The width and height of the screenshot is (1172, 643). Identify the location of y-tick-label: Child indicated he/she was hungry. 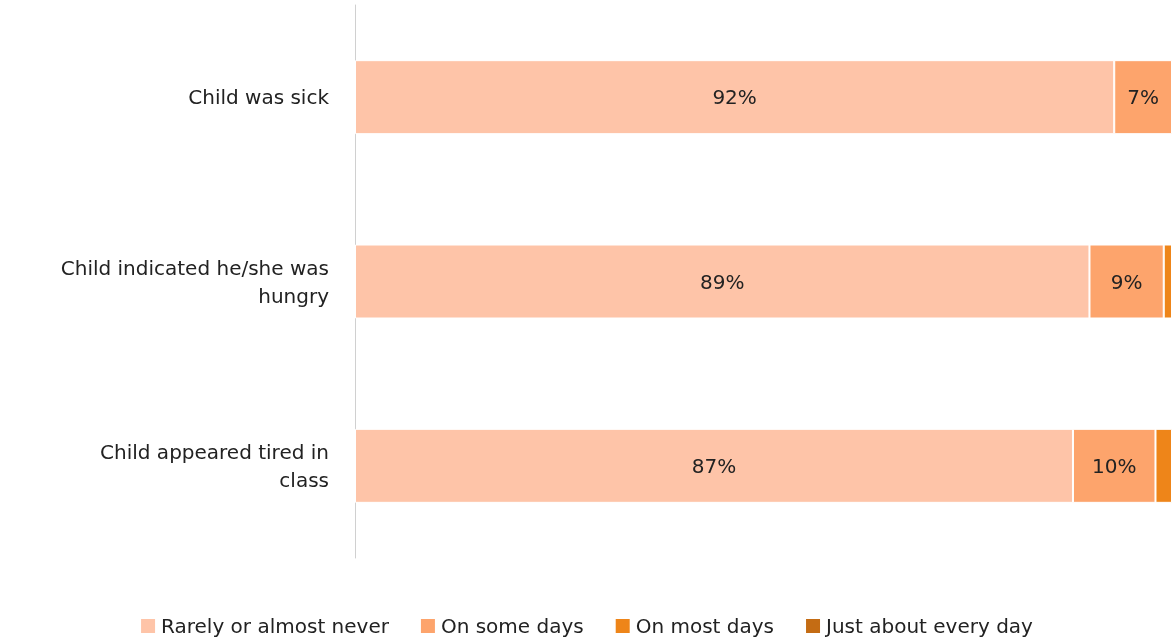
(195, 281).